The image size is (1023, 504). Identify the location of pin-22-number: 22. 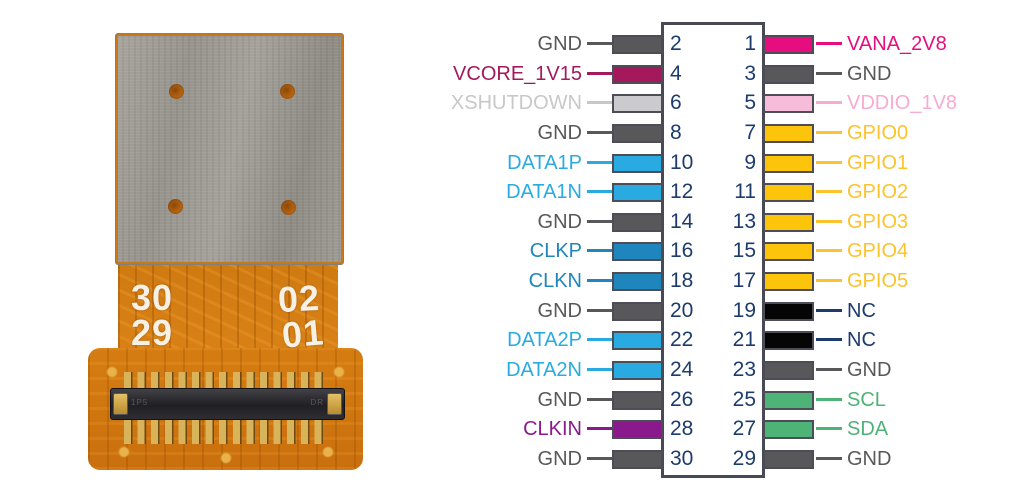
(682, 340).